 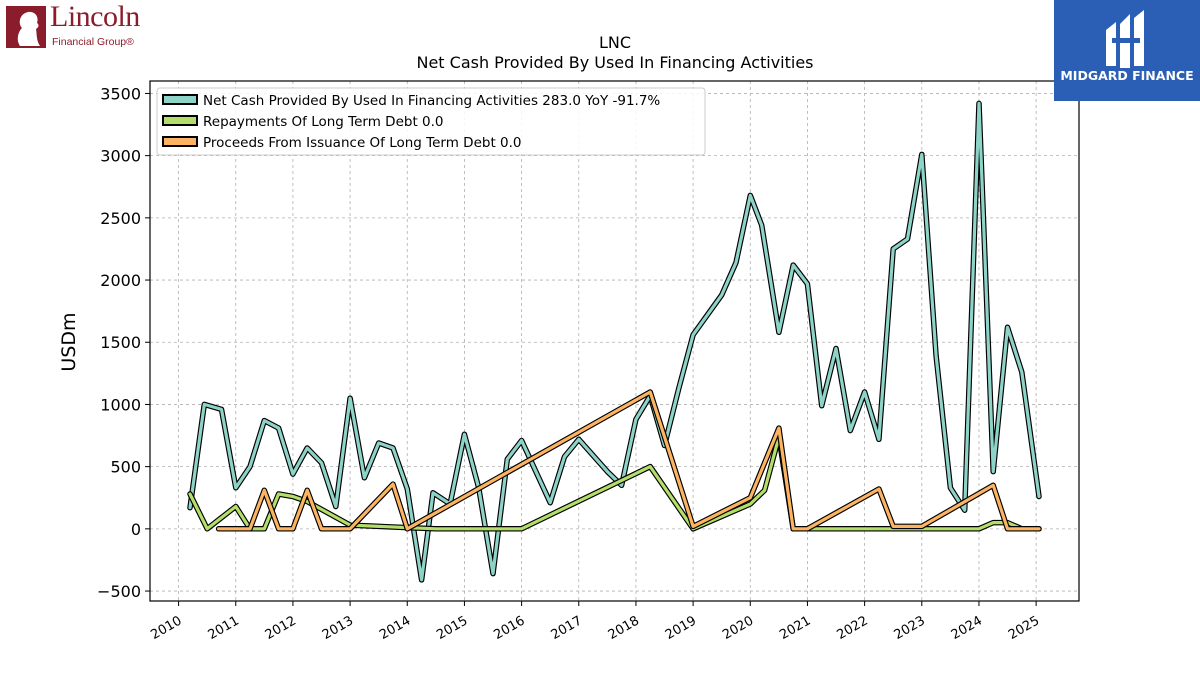 What do you see at coordinates (95, 16) in the screenshot?
I see `lincoln-logo-name: Lincoln` at bounding box center [95, 16].